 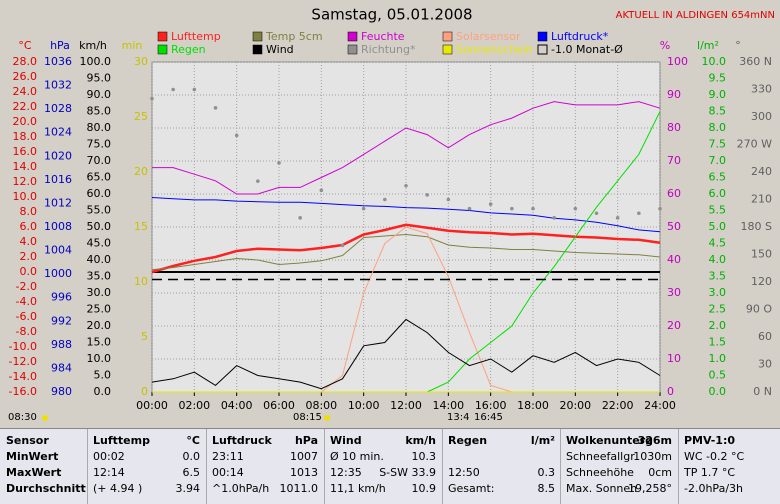 I want to click on sun-time: 13:4, so click(x=458, y=417).